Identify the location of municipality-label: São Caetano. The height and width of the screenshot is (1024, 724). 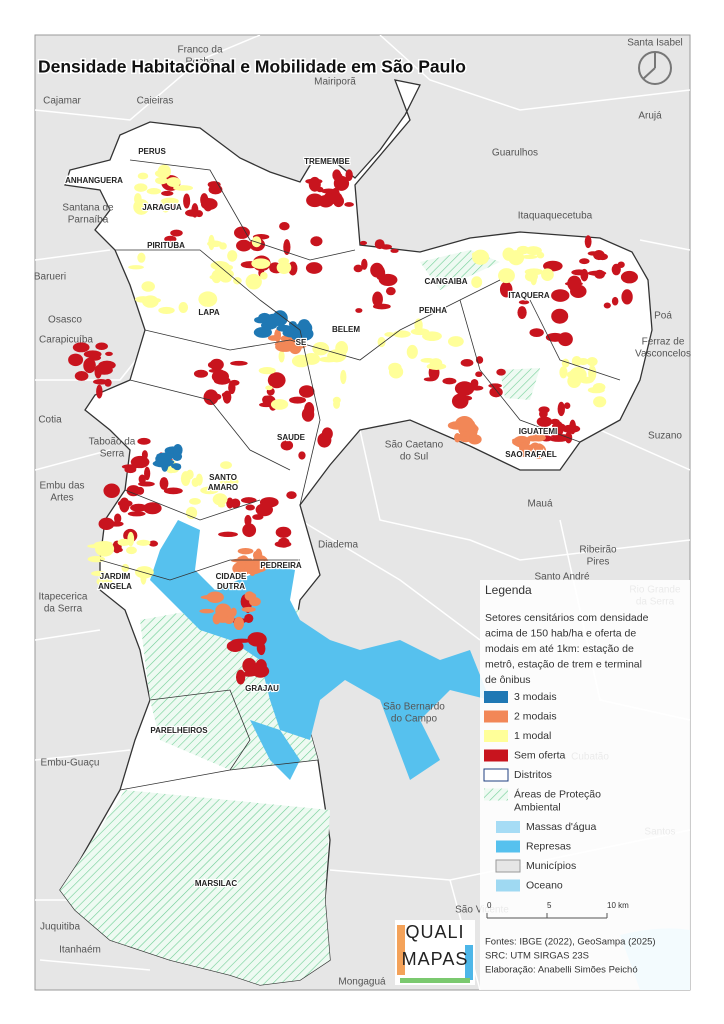
(414, 445).